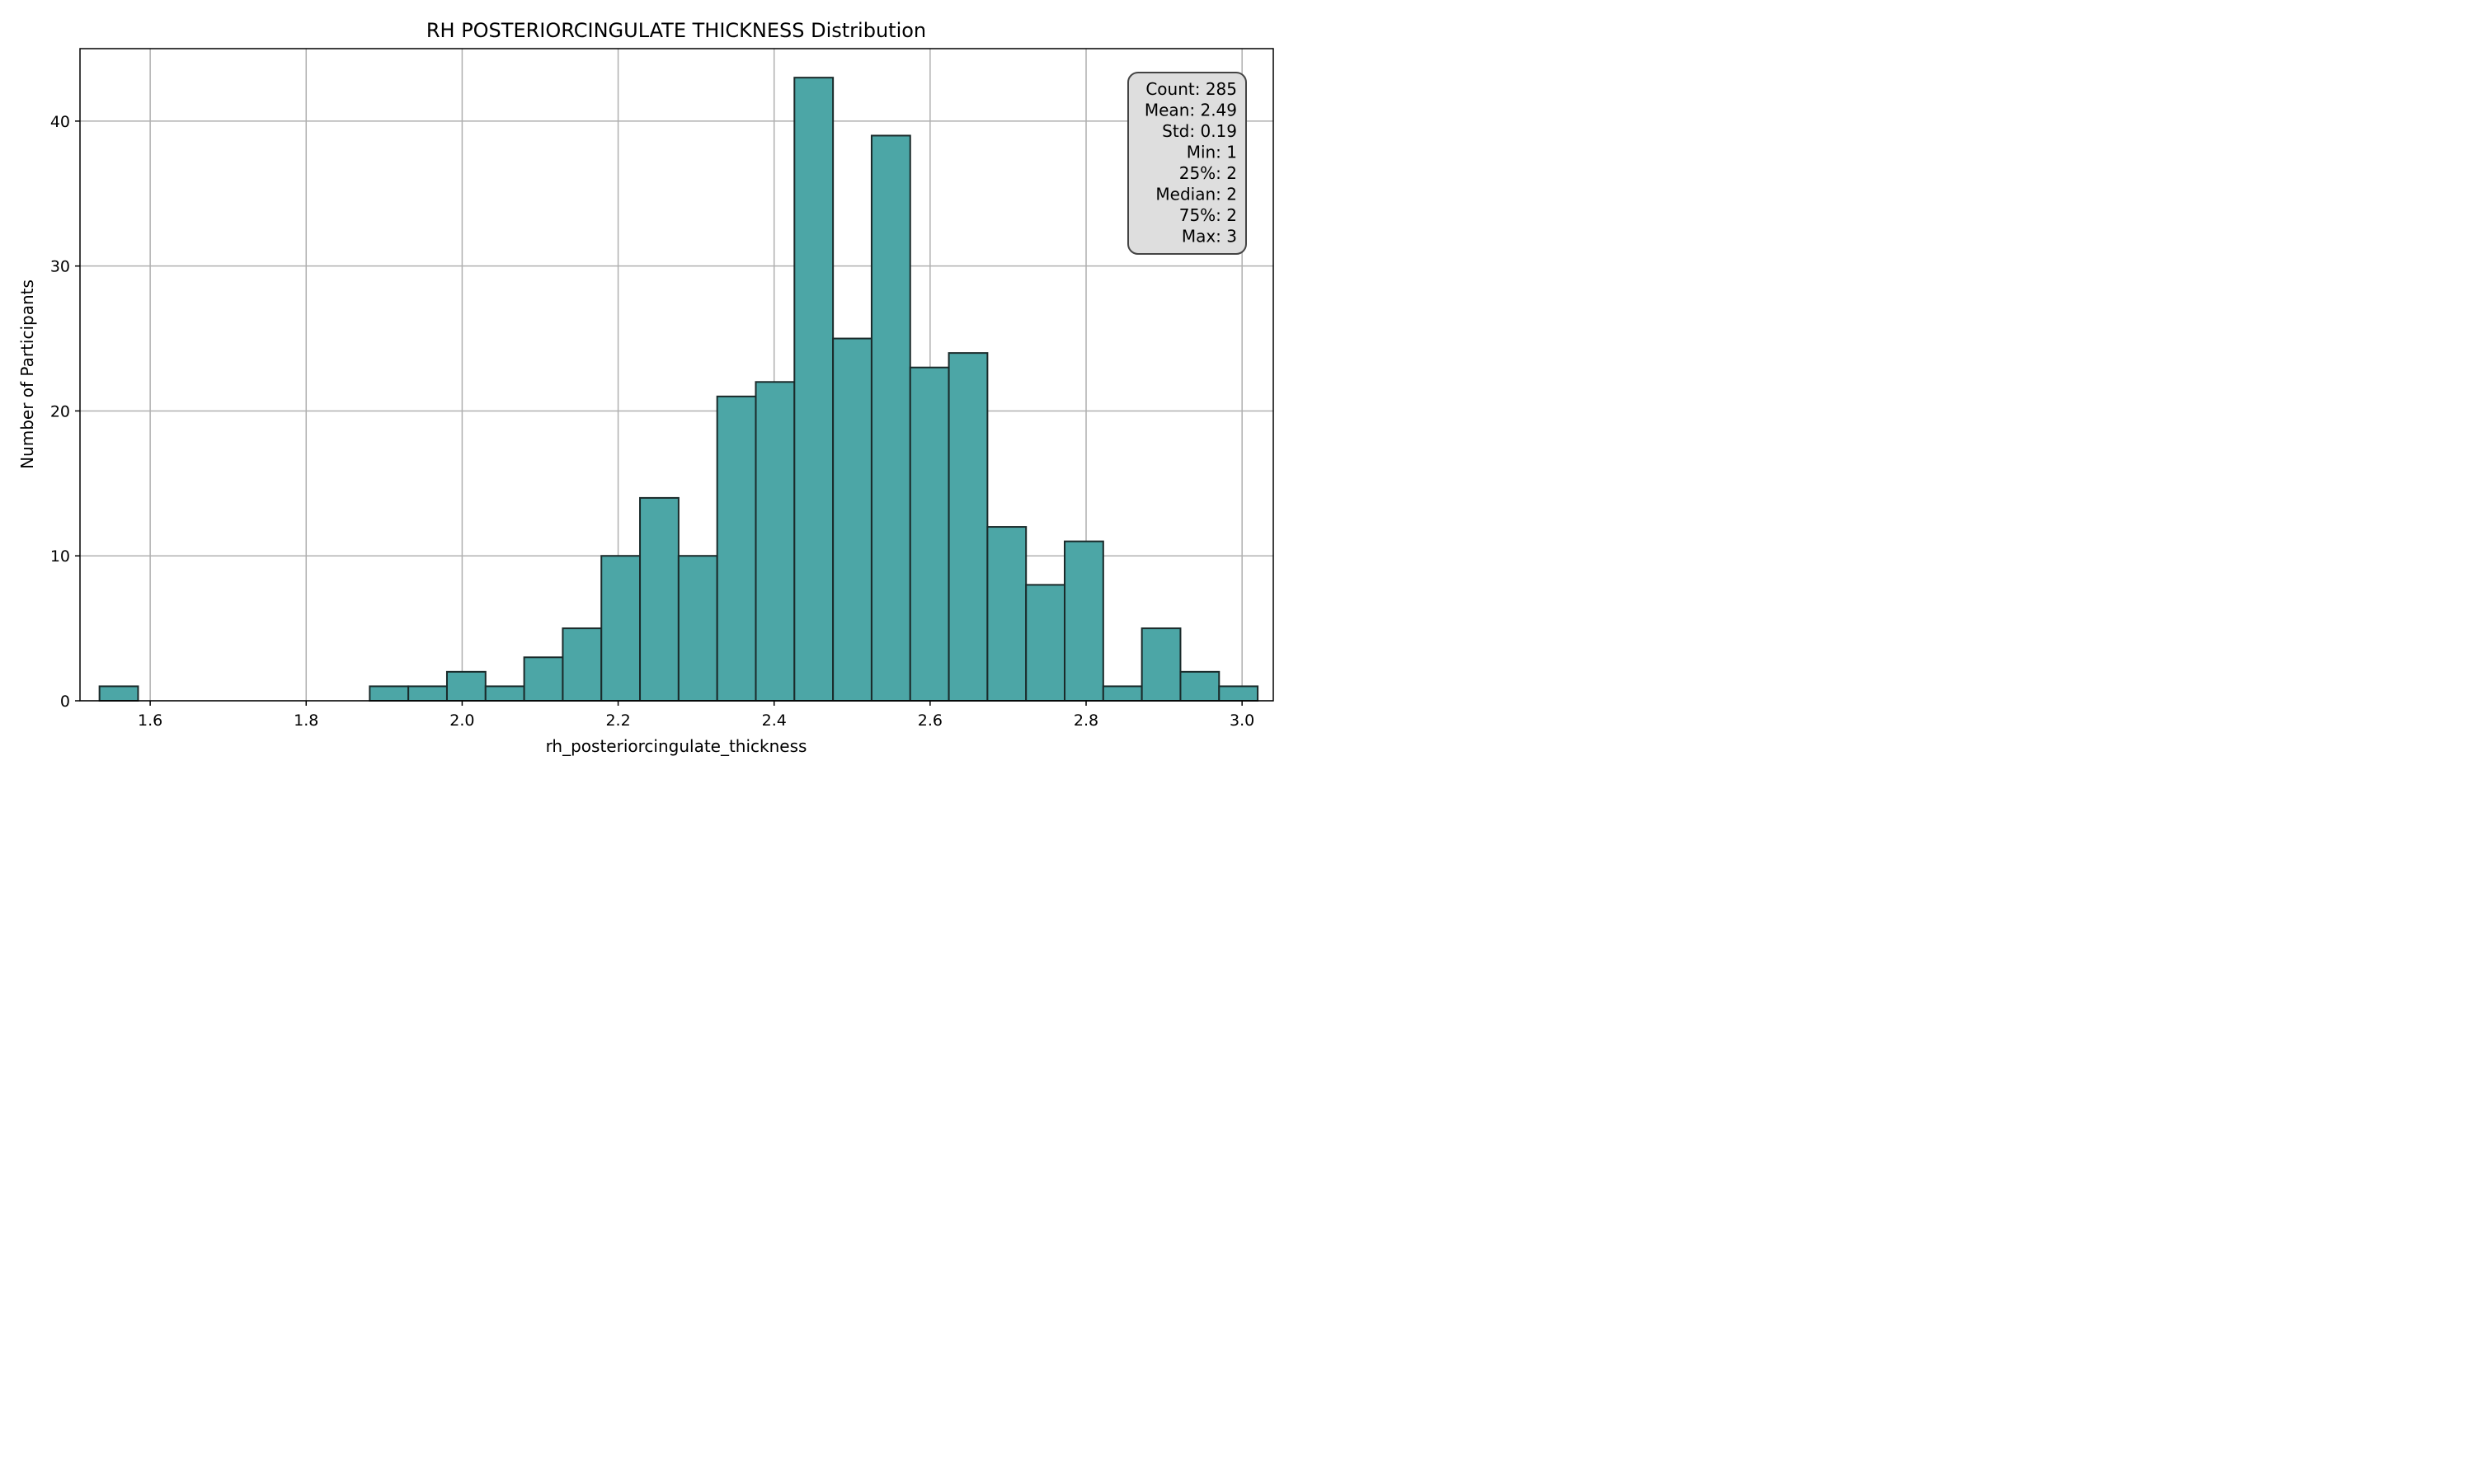  I want to click on stats-box-frame, so click(1187, 163).